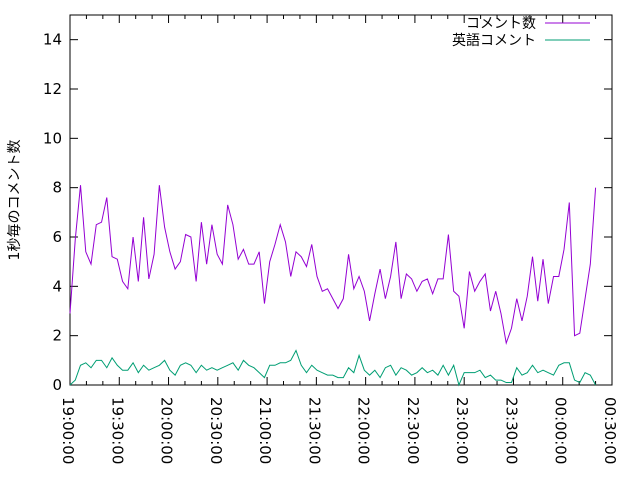 The image size is (640, 480). Describe the element at coordinates (610, 430) in the screenshot. I see `x-tick-label: 00:30:00` at that location.